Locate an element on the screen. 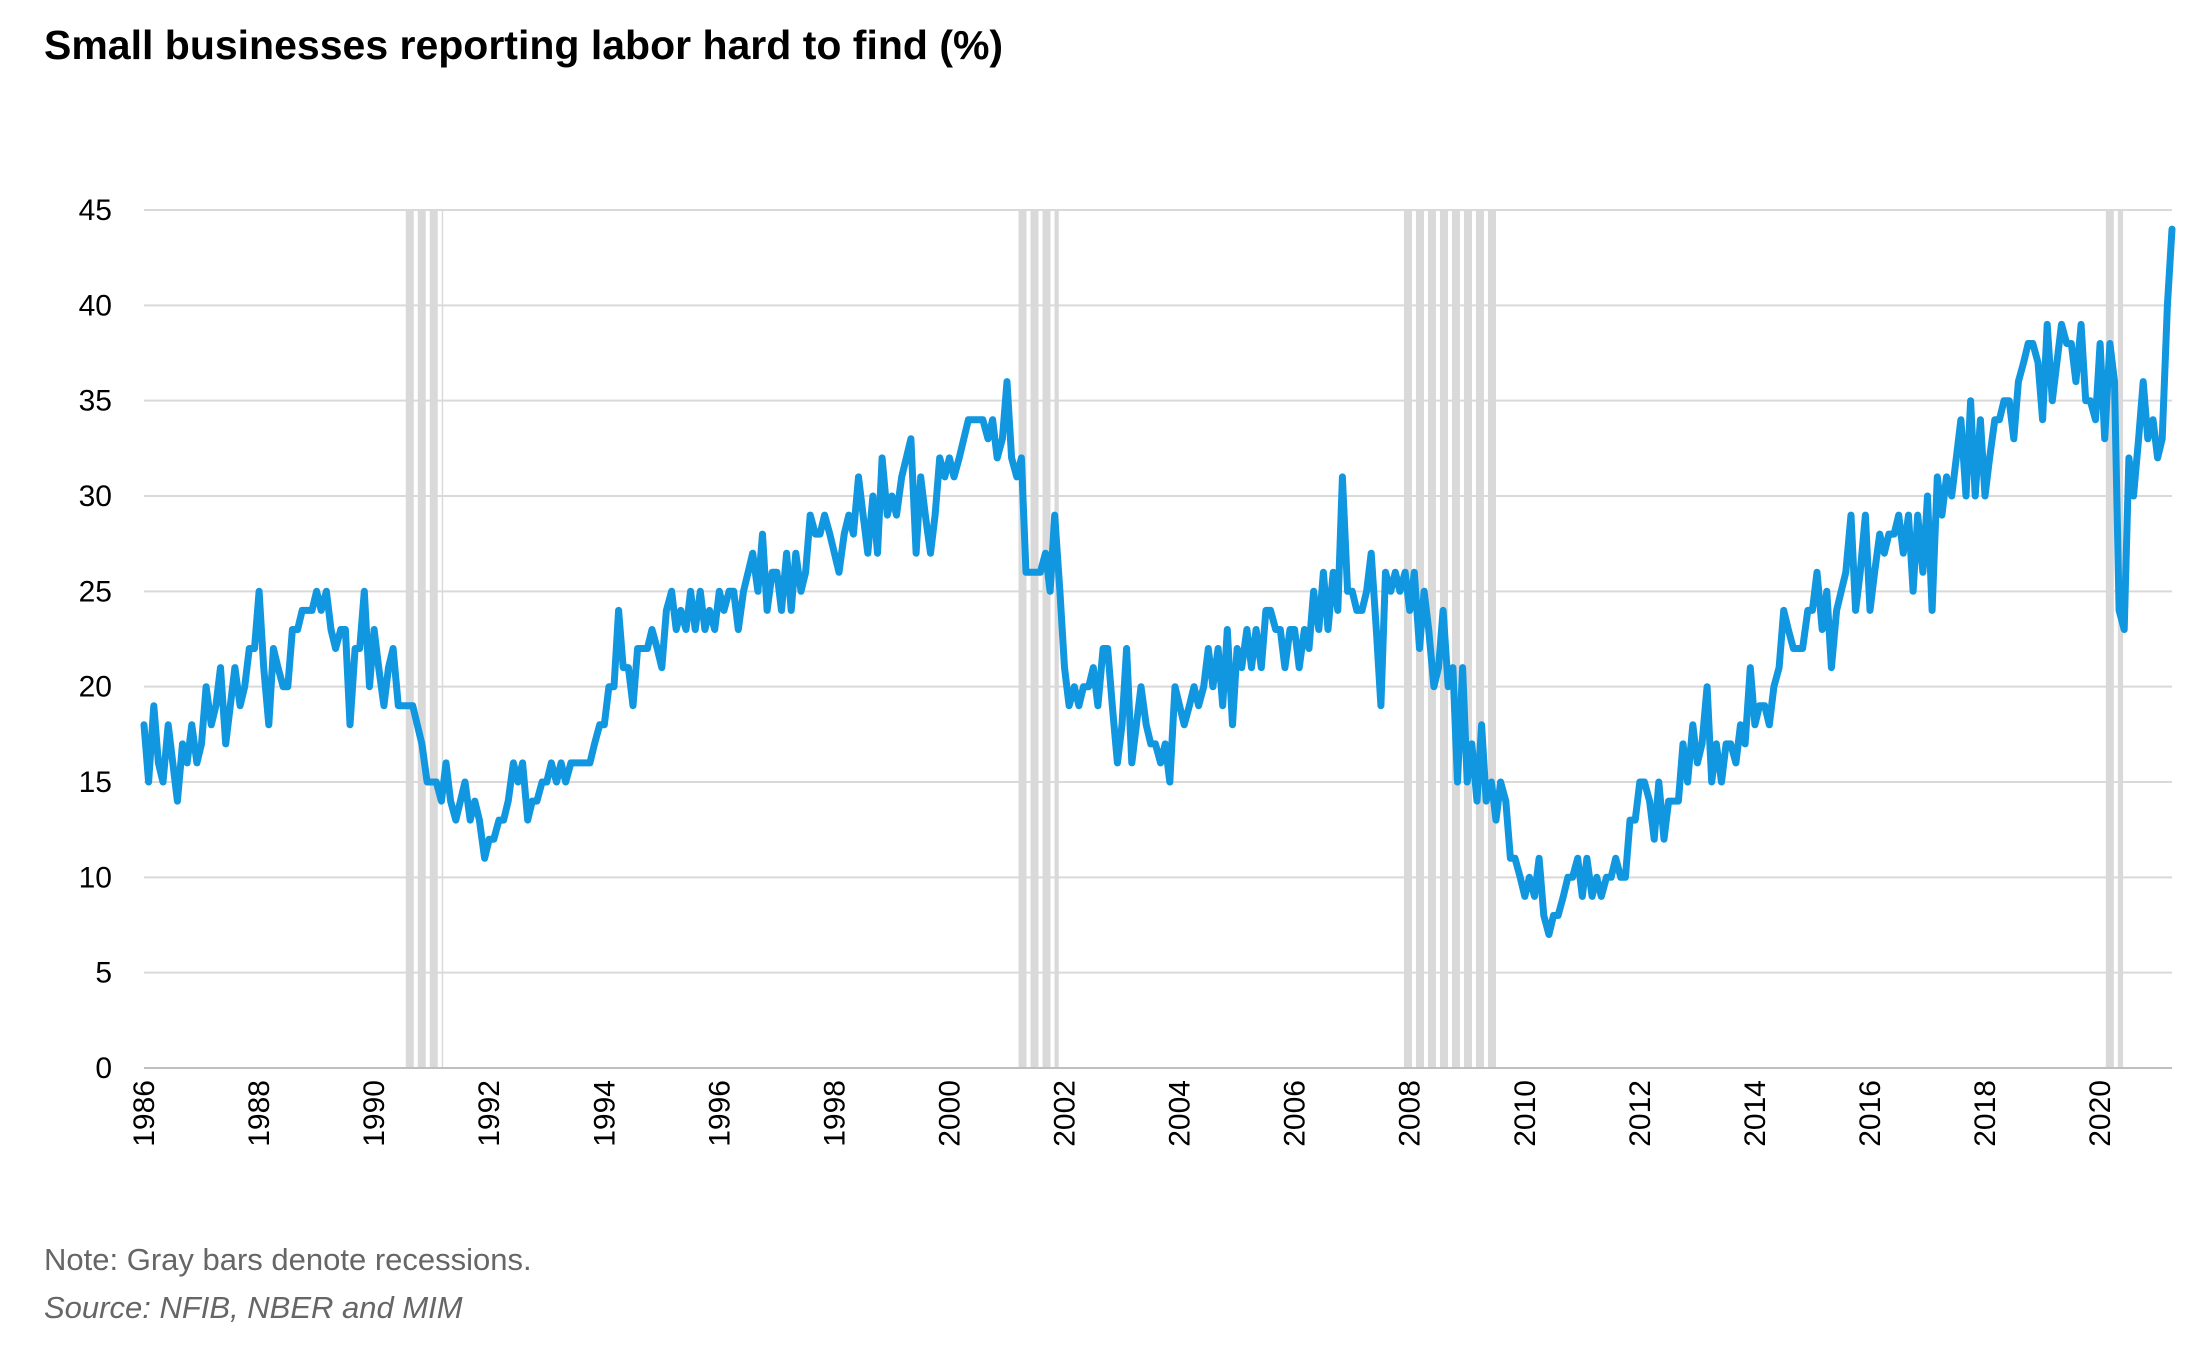 The image size is (2200, 1350). x-tick-label: 2002 is located at coordinates (1065, 1113).